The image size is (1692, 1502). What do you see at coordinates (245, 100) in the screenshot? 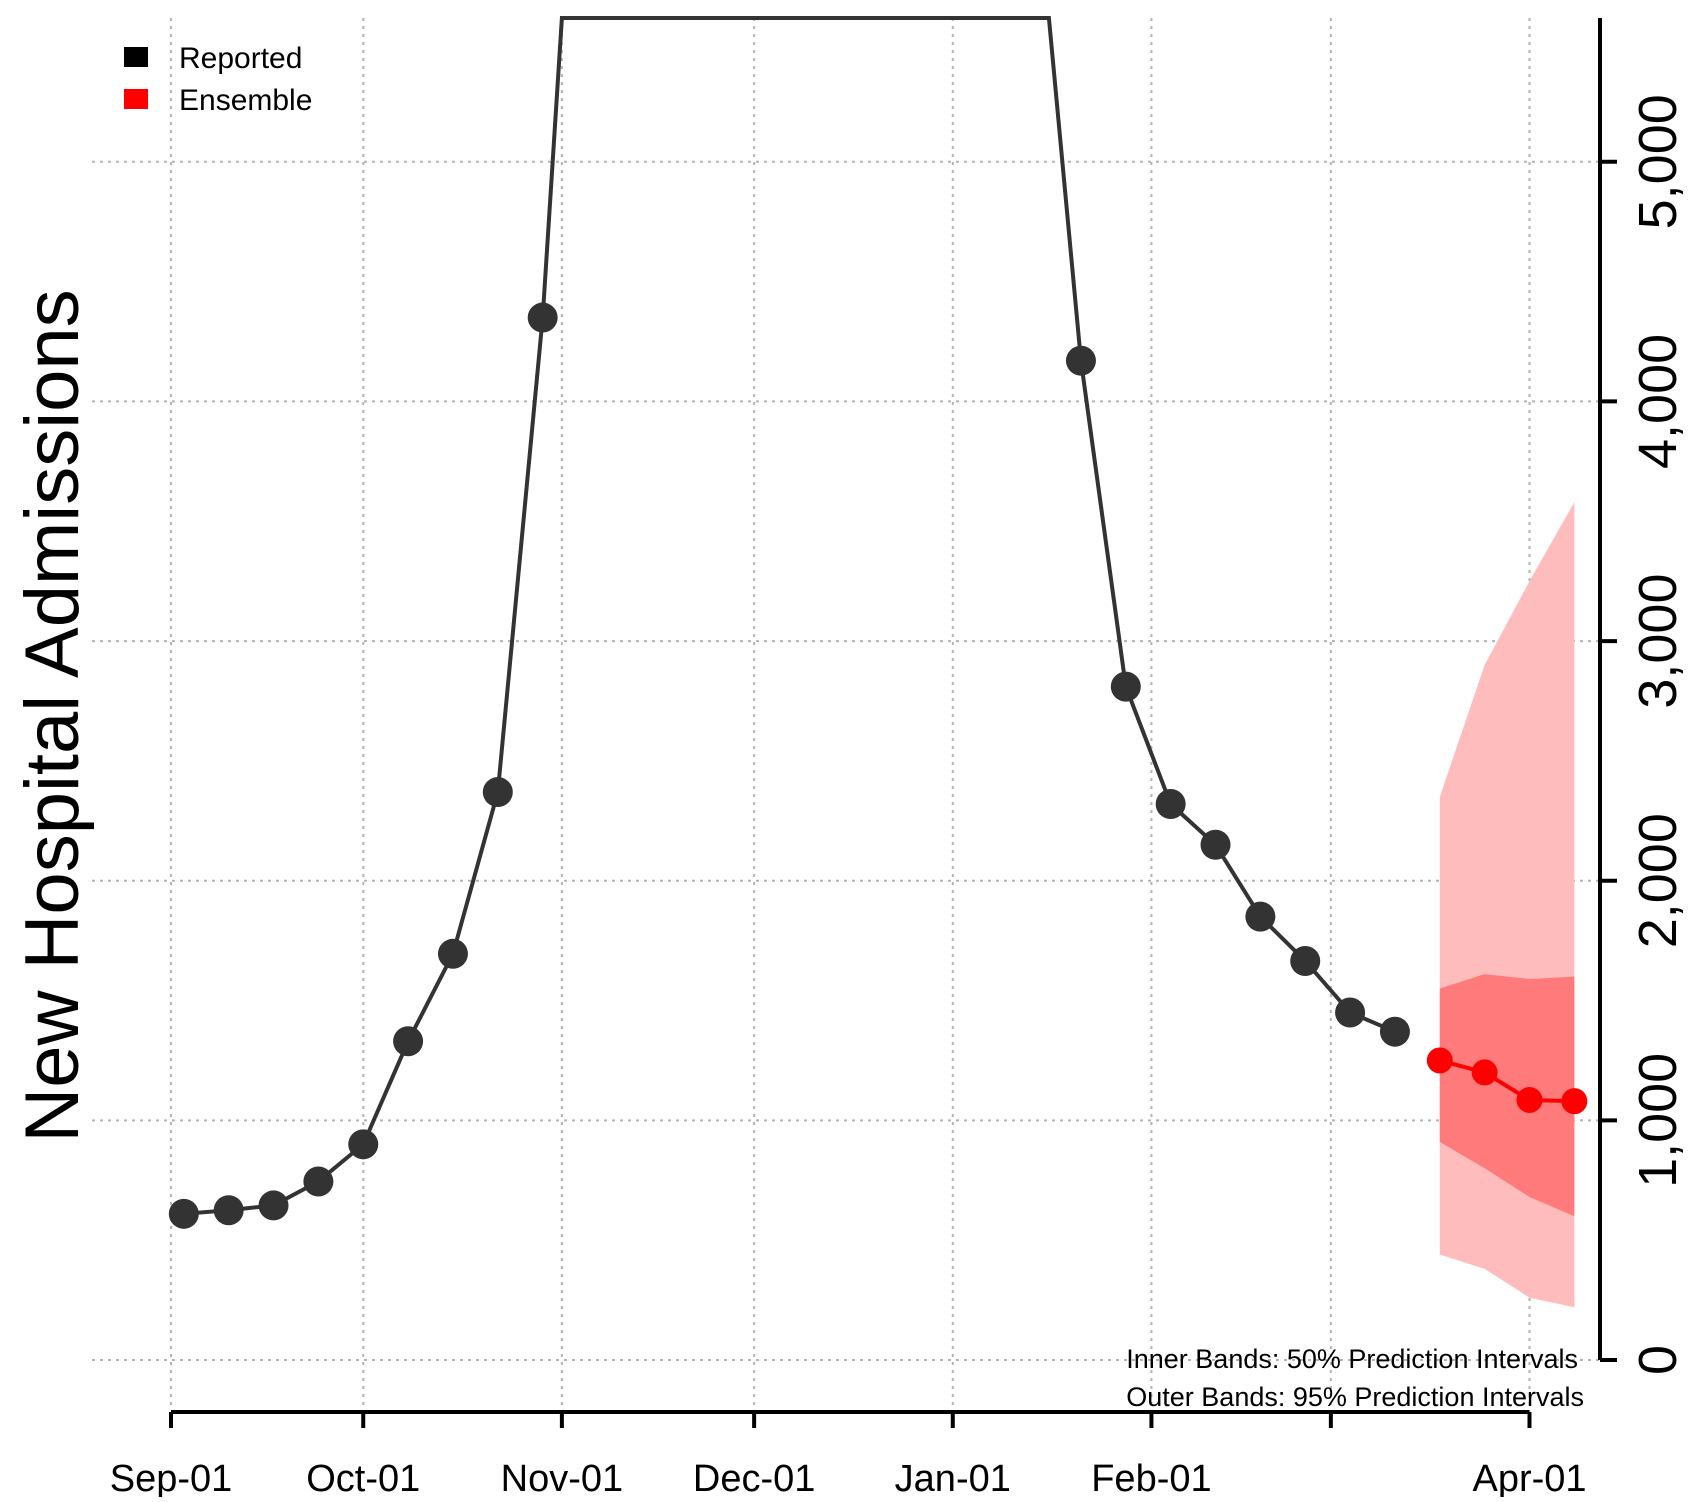
I see `legend-label-ensemble: Ensemble` at bounding box center [245, 100].